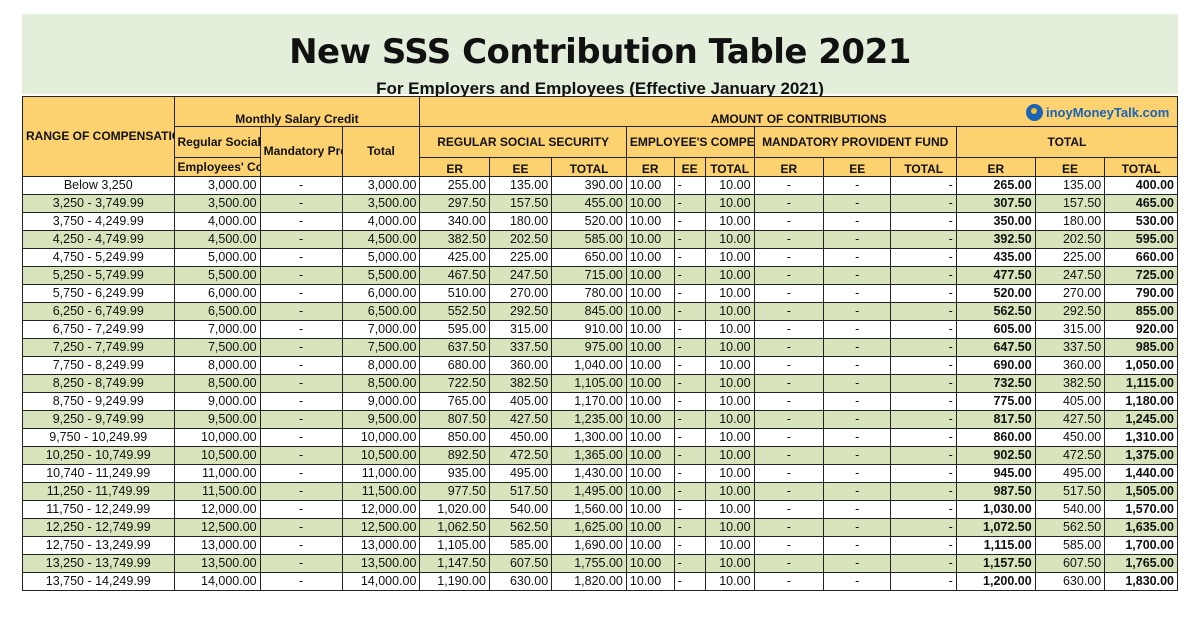 This screenshot has width=1200, height=629. Describe the element at coordinates (995, 293) in the screenshot. I see `cell-t-er: 520.00` at that location.